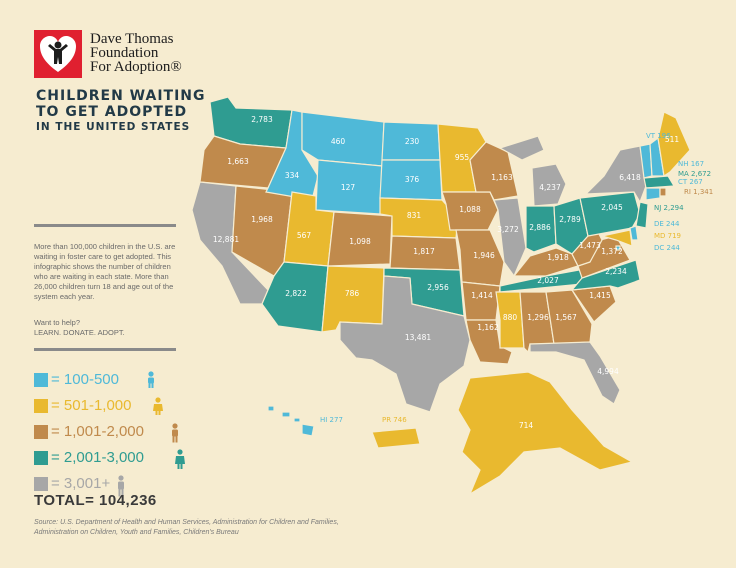 The height and width of the screenshot is (568, 736). Describe the element at coordinates (412, 179) in the screenshot. I see `state-value-SD: 376` at that location.